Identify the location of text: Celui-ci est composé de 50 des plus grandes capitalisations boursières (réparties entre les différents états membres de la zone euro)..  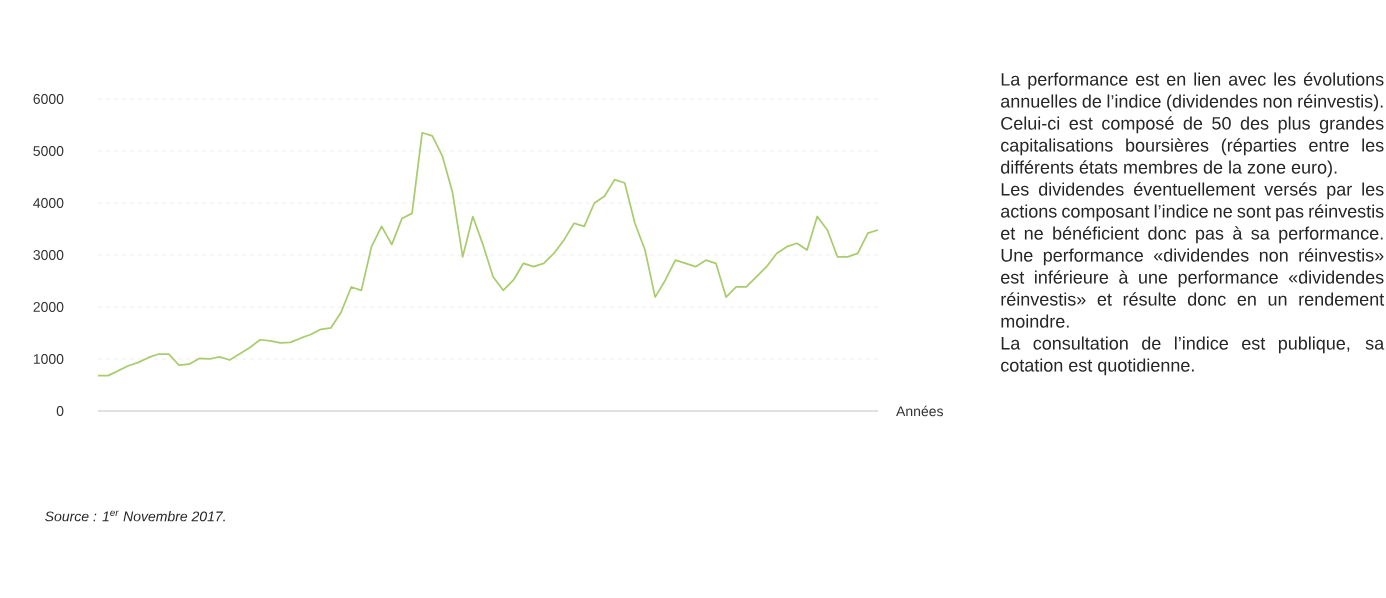
(1192, 147).